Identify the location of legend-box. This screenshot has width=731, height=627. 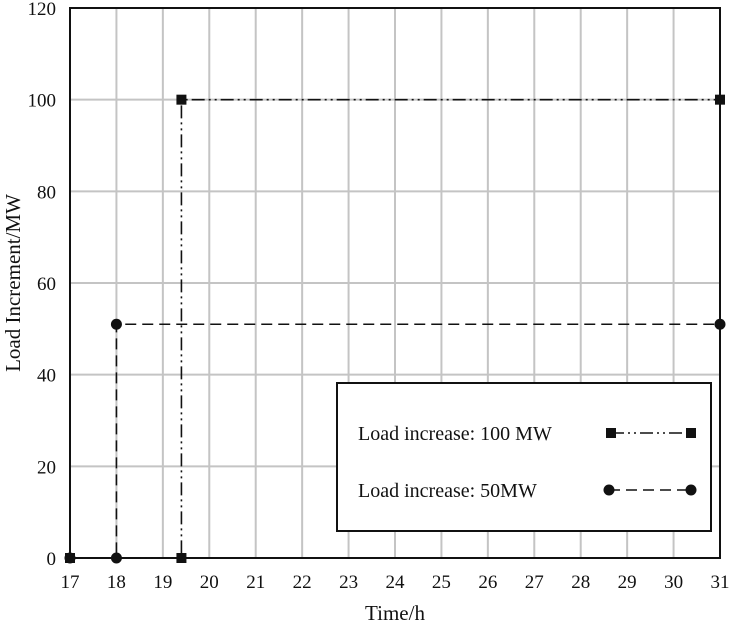
(524, 457).